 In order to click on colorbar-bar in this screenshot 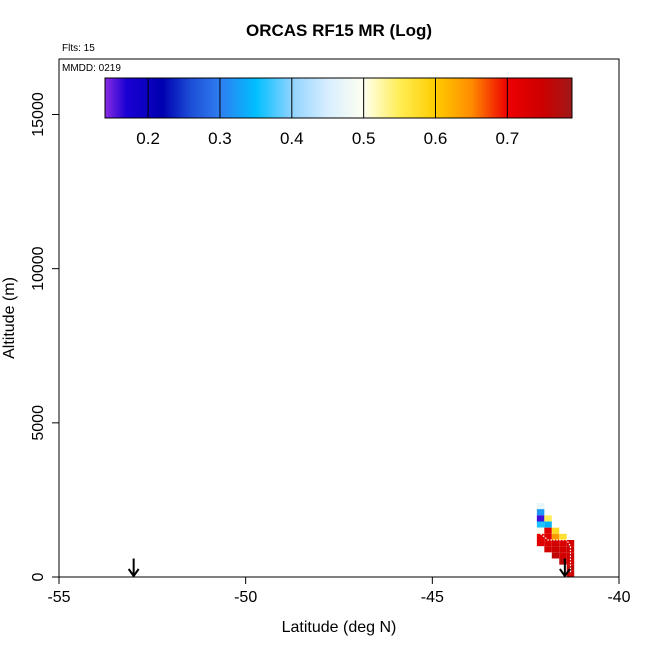, I will do `click(338, 98)`.